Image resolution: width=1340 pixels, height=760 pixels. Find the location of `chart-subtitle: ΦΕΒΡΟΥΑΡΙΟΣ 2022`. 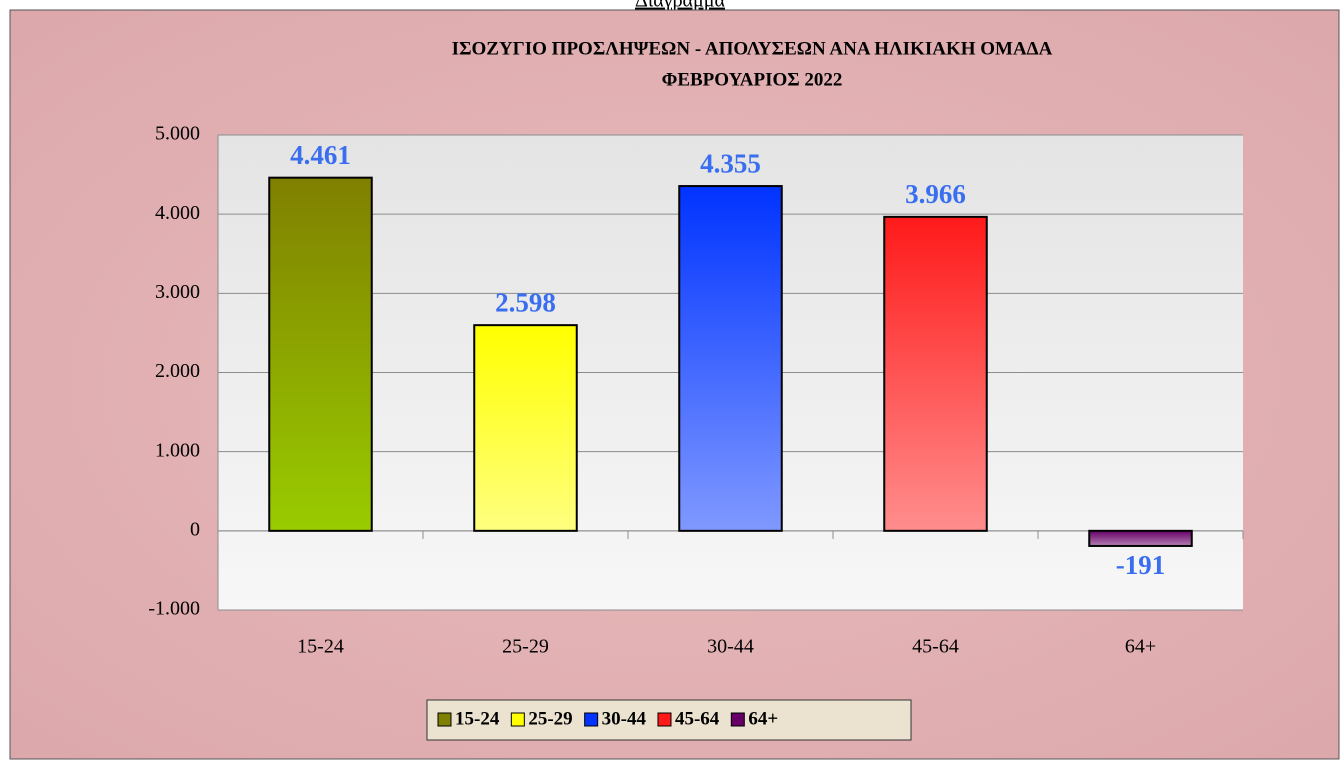

chart-subtitle: ΦΕΒΡΟΥΑΡΙΟΣ 2022 is located at coordinates (752, 79).